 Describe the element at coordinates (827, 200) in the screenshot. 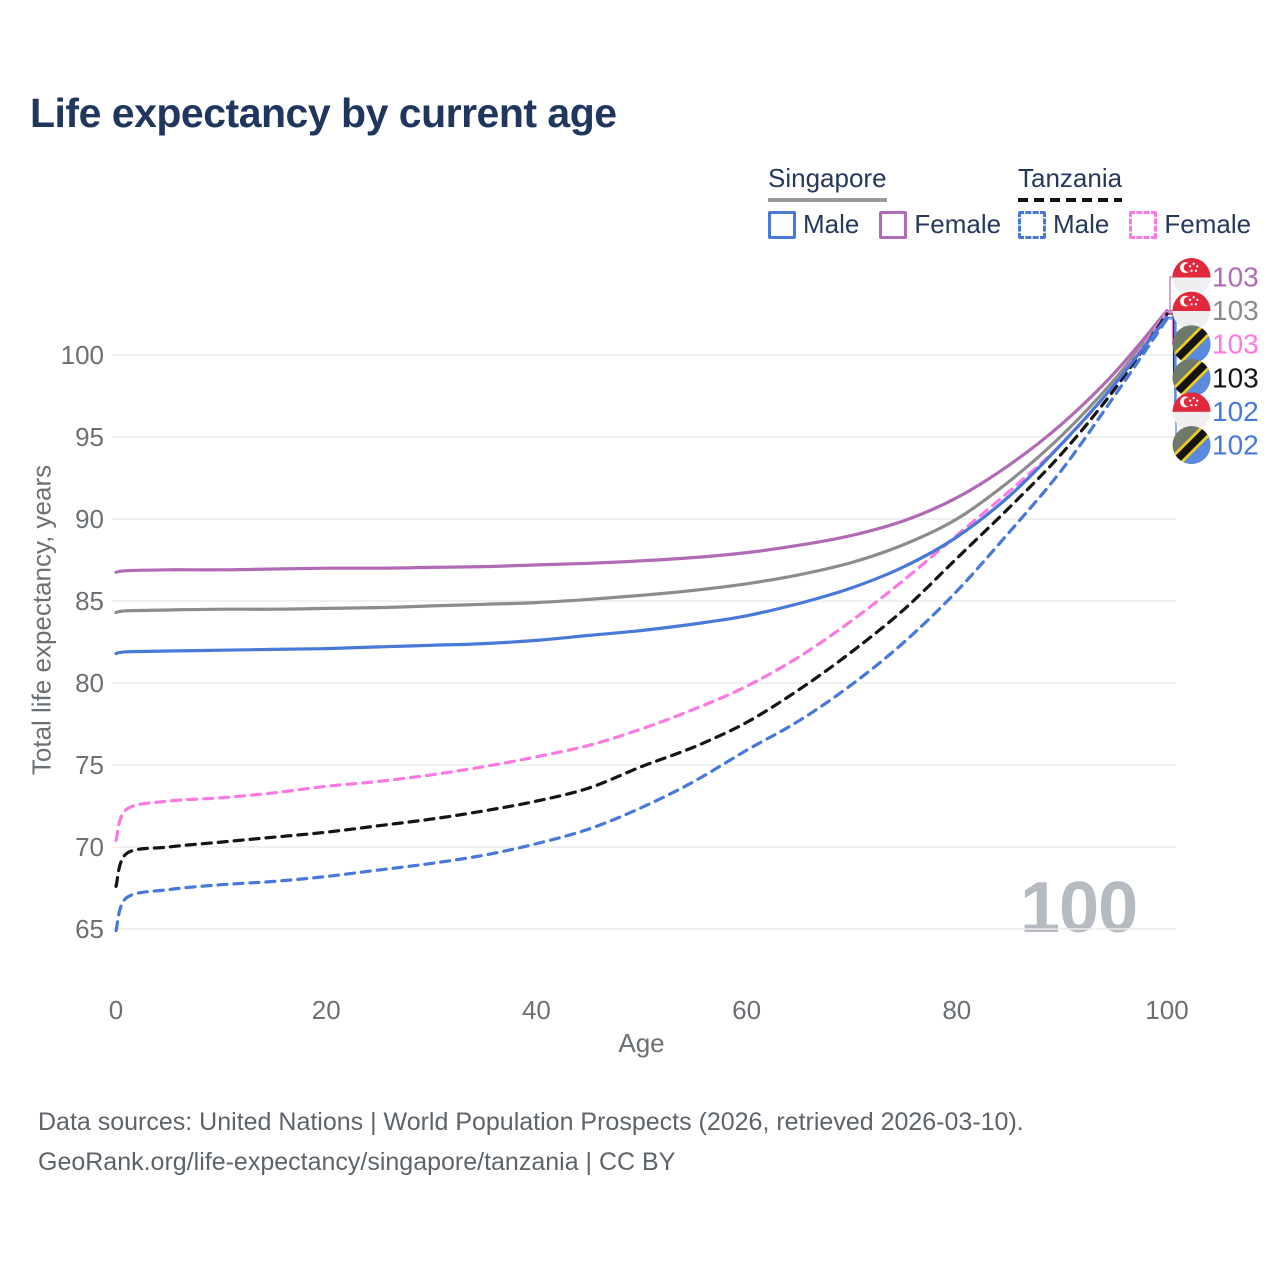

I see `singapore-line-style-swatch` at that location.